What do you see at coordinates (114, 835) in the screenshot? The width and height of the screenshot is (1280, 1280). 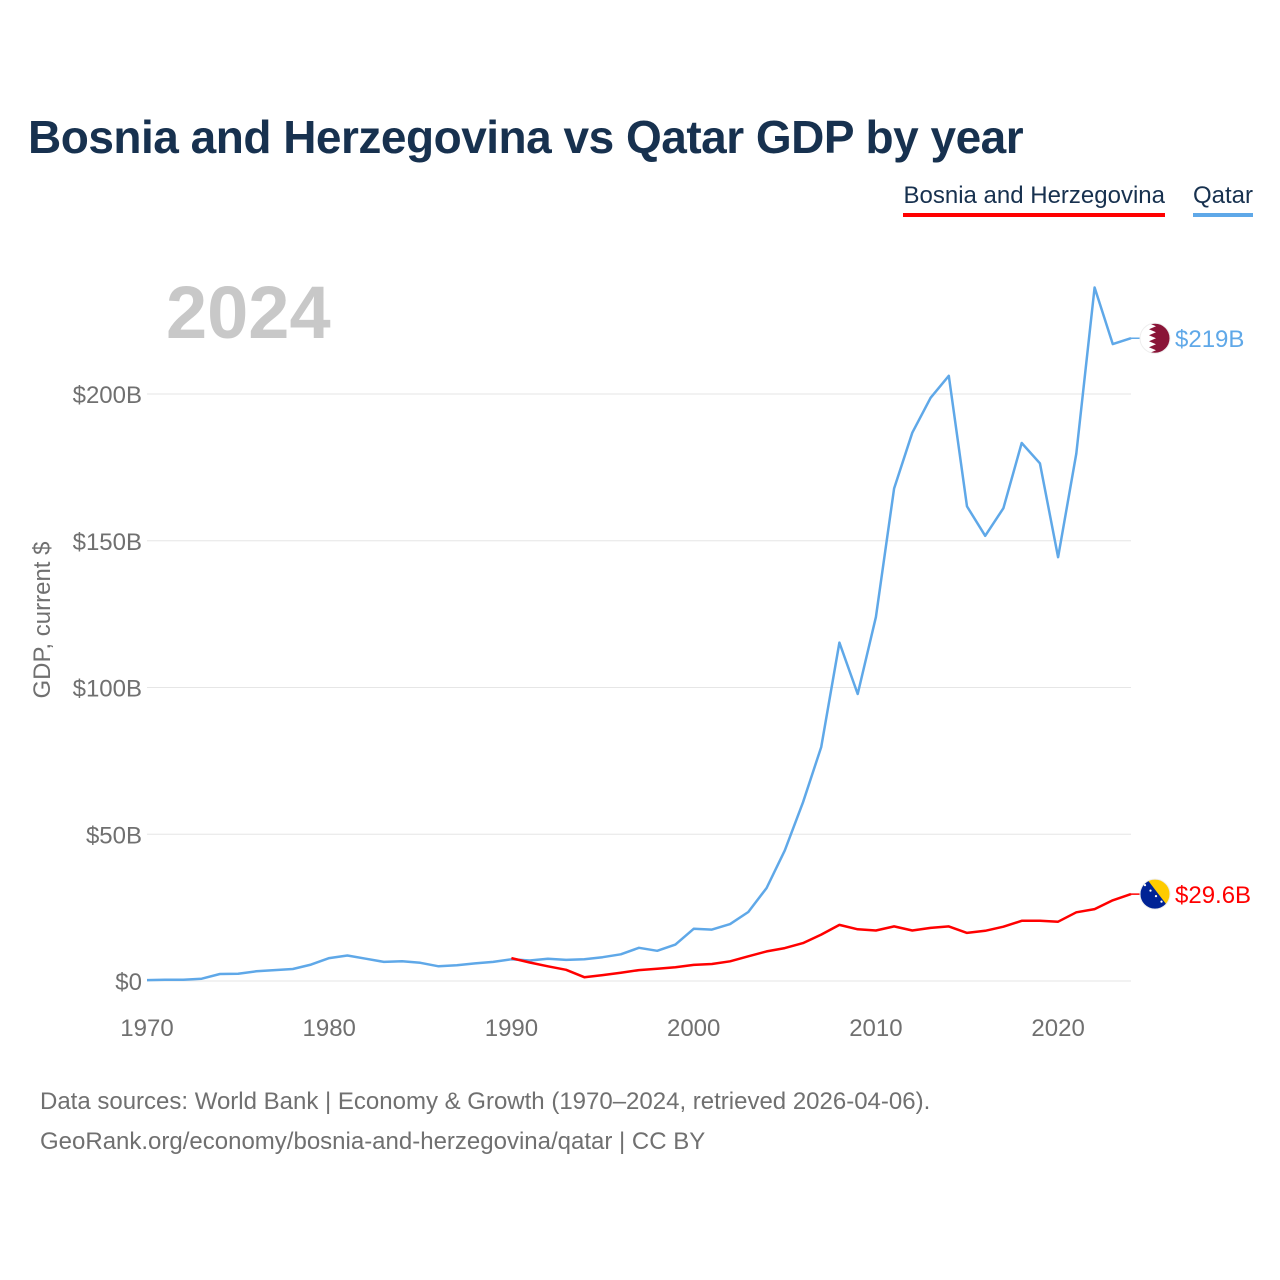 I see `y-tick-label: $50B` at bounding box center [114, 835].